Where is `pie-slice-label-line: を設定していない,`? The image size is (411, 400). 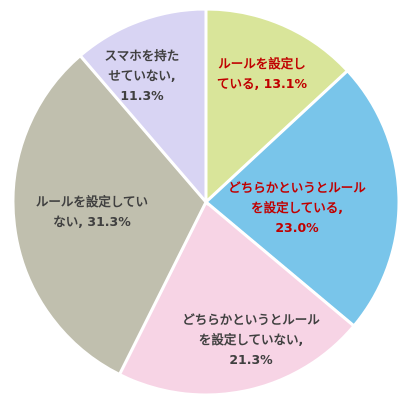 pie-slice-label-line: を設定していない, is located at coordinates (251, 339).